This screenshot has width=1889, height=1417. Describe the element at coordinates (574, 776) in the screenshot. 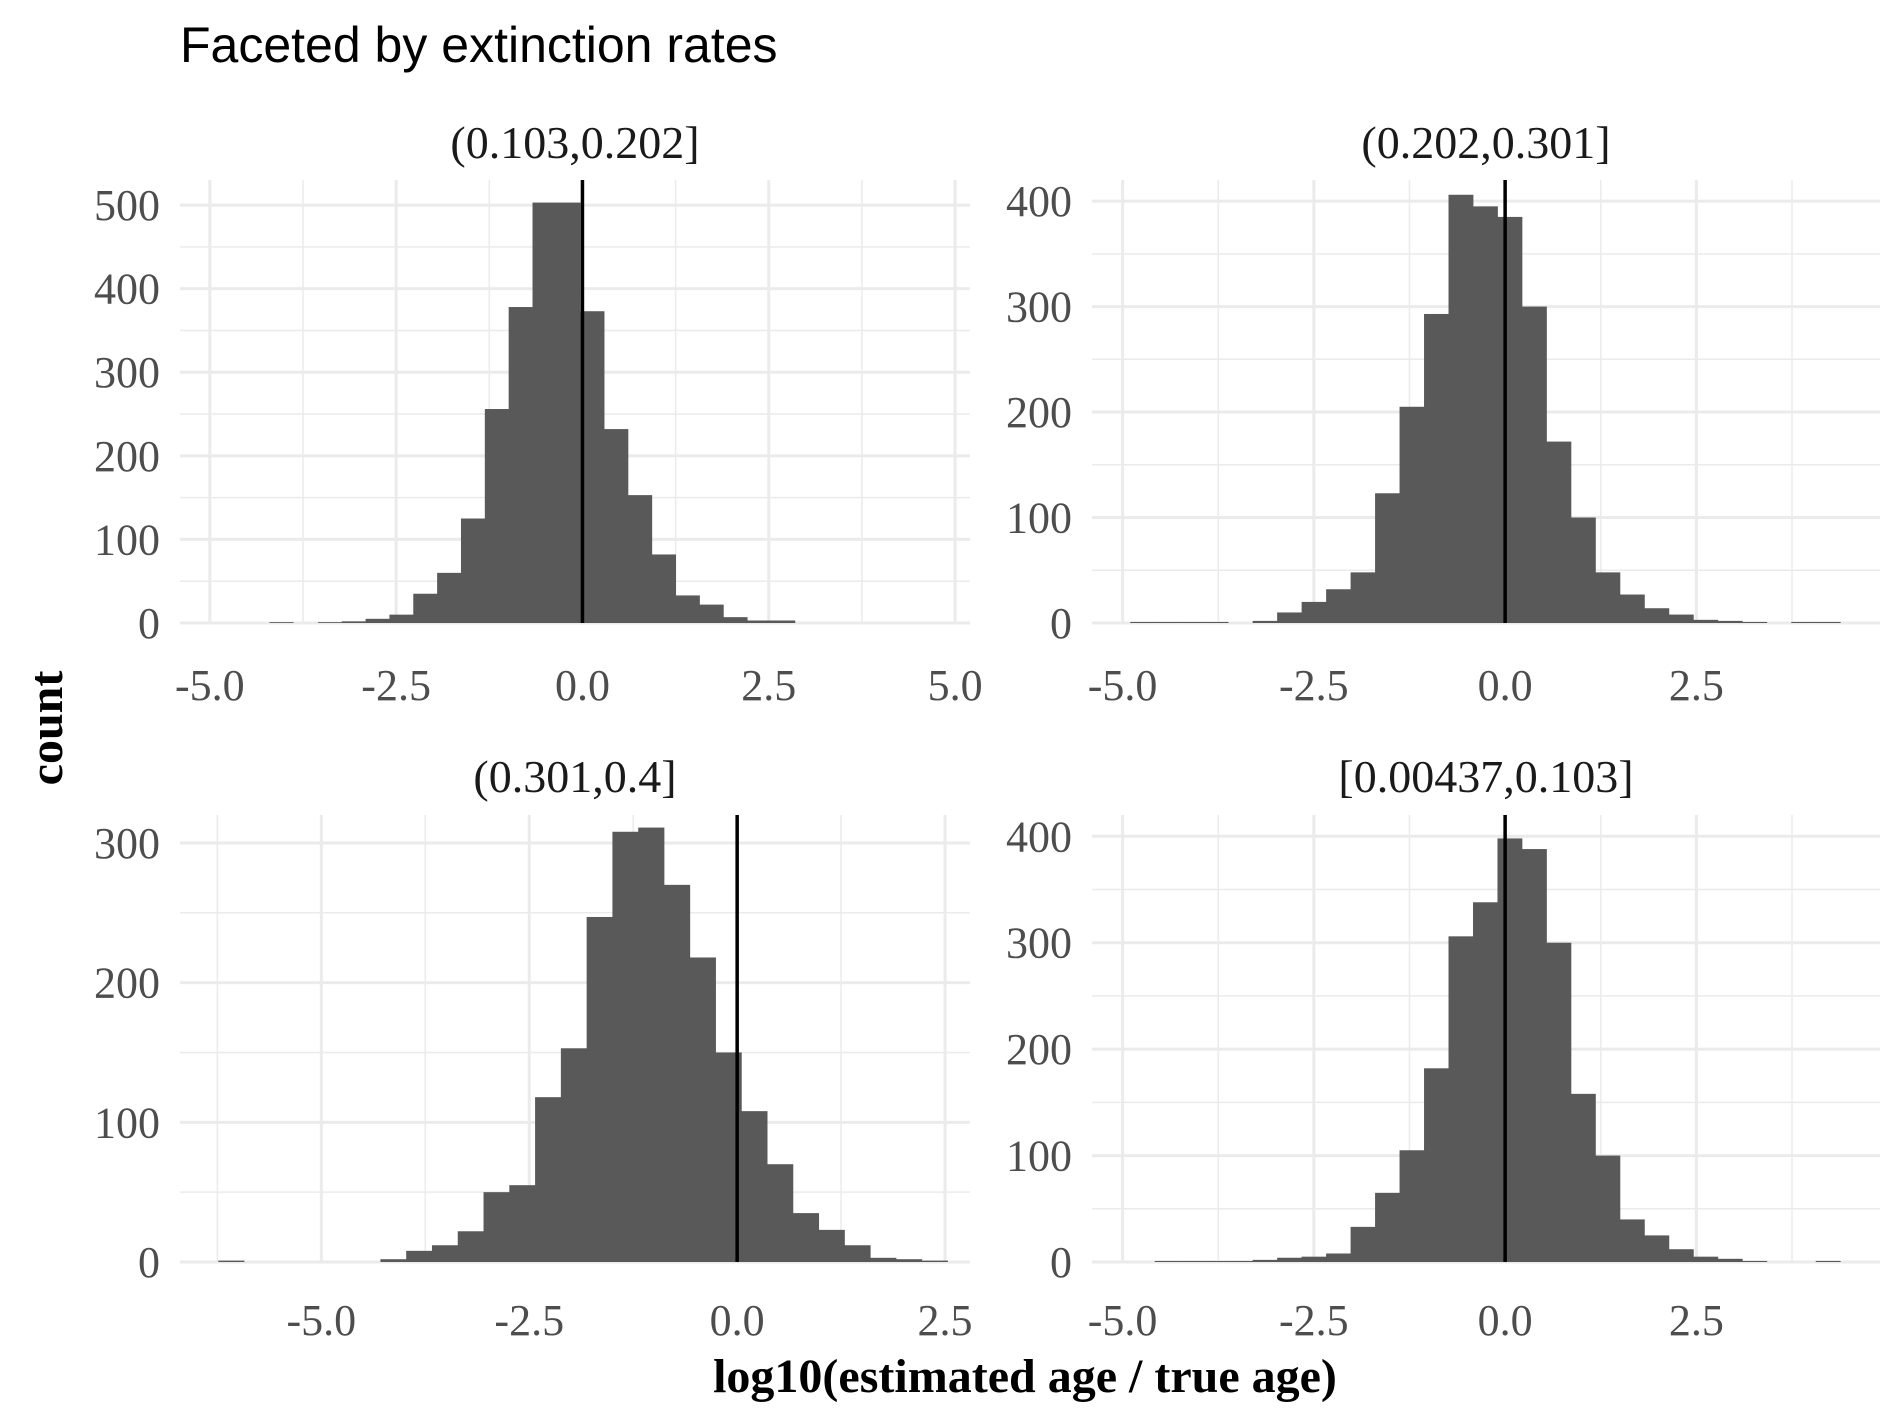

I see `facet-strip-label: (0.301,0.4]` at that location.